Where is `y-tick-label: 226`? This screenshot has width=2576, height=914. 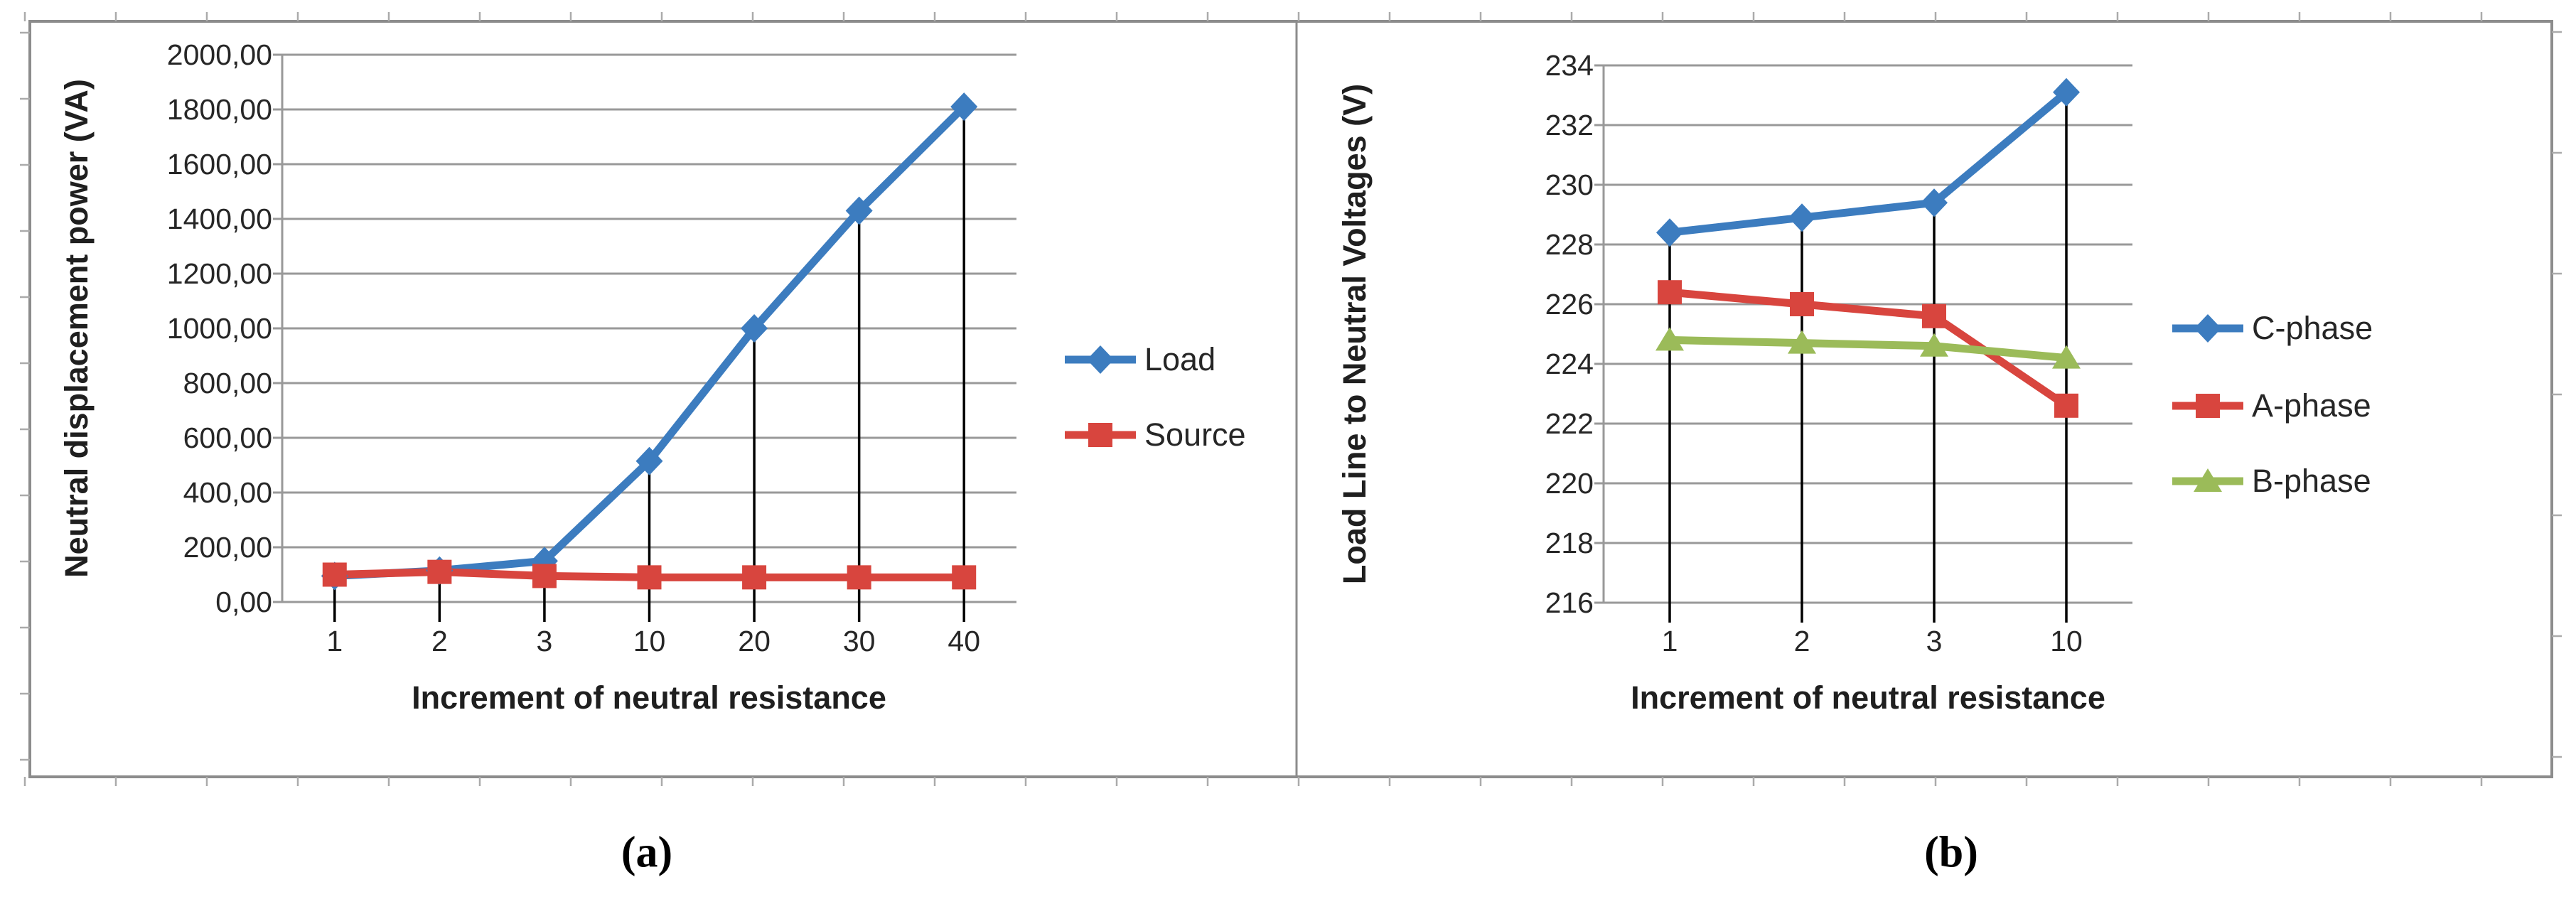 y-tick-label: 226 is located at coordinates (1569, 304).